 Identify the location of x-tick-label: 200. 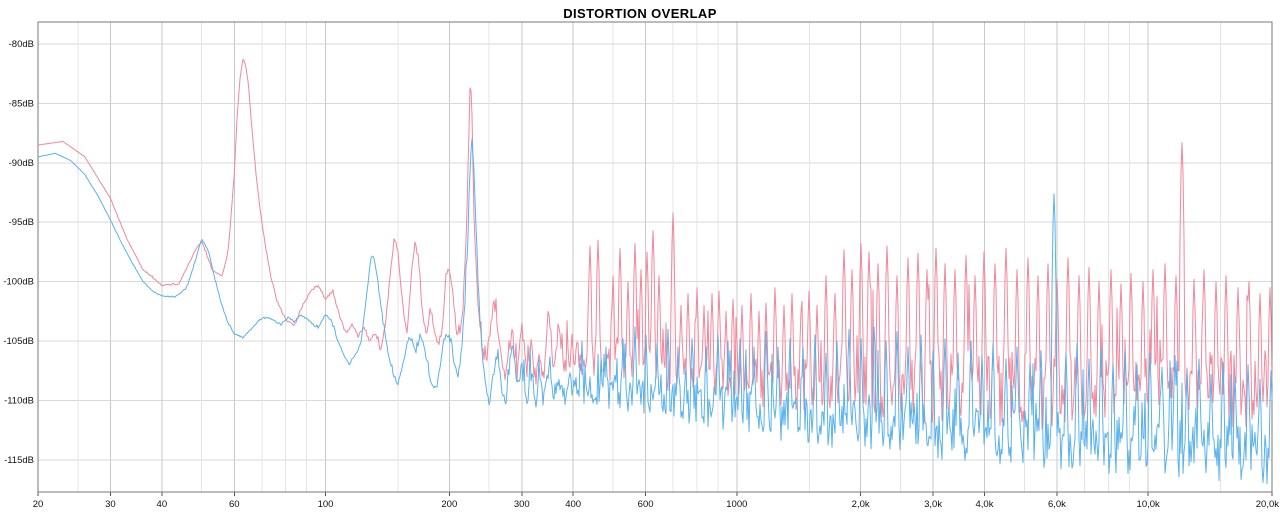
(449, 504).